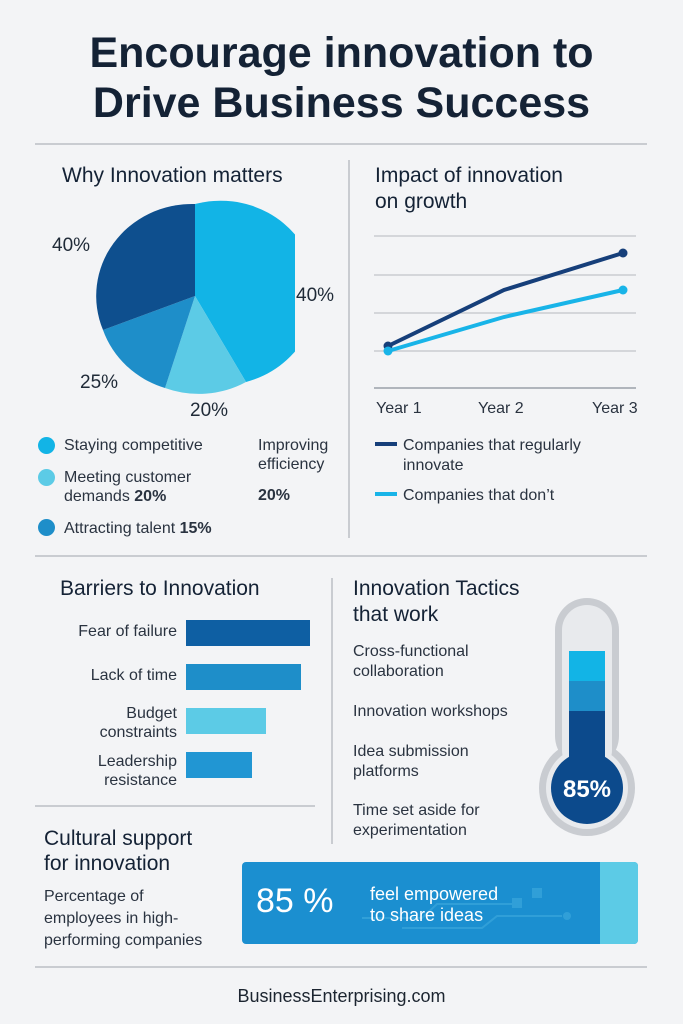 Image resolution: width=683 pixels, height=1024 pixels. What do you see at coordinates (619, 903) in the screenshot?
I see `banner-accent` at bounding box center [619, 903].